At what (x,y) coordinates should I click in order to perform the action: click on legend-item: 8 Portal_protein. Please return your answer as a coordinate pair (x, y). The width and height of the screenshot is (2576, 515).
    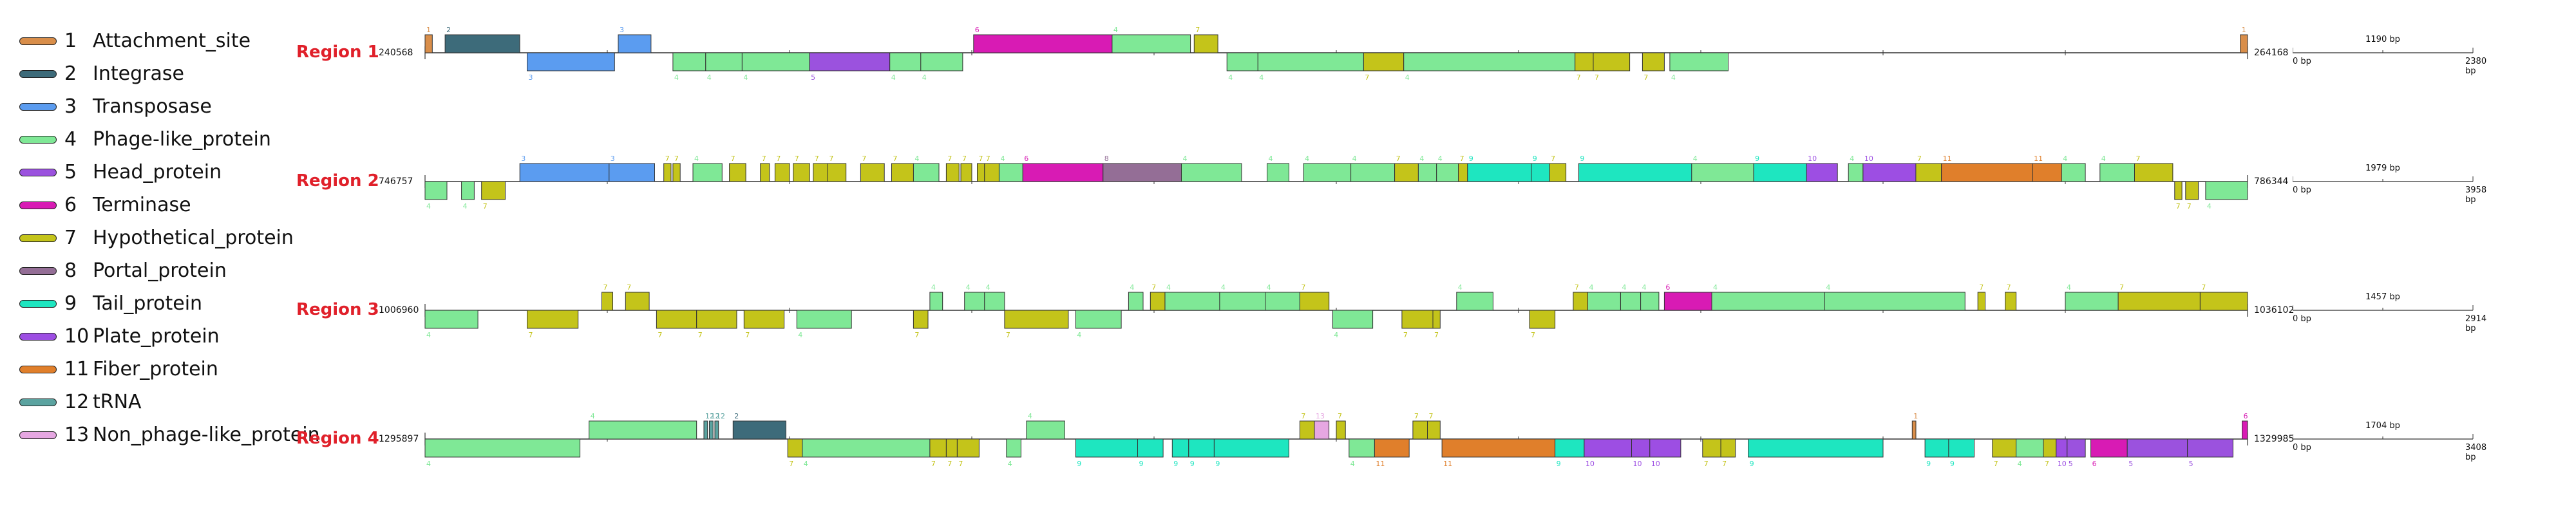
    Looking at the image, I should click on (193, 271).